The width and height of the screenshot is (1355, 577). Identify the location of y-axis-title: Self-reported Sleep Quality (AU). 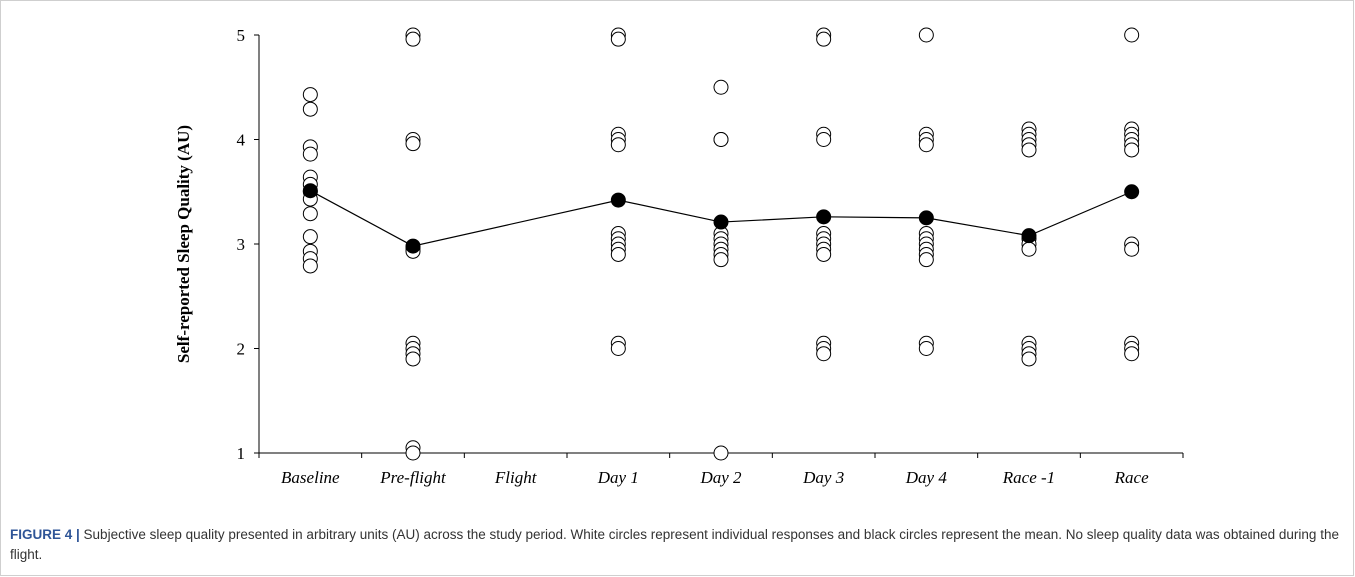
(183, 244).